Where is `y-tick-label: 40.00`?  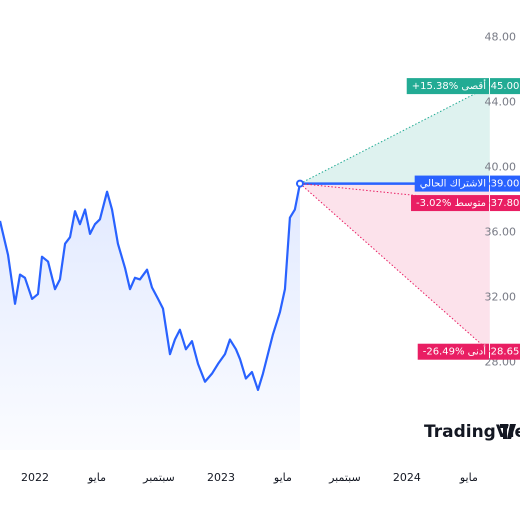 y-tick-label: 40.00 is located at coordinates (501, 166).